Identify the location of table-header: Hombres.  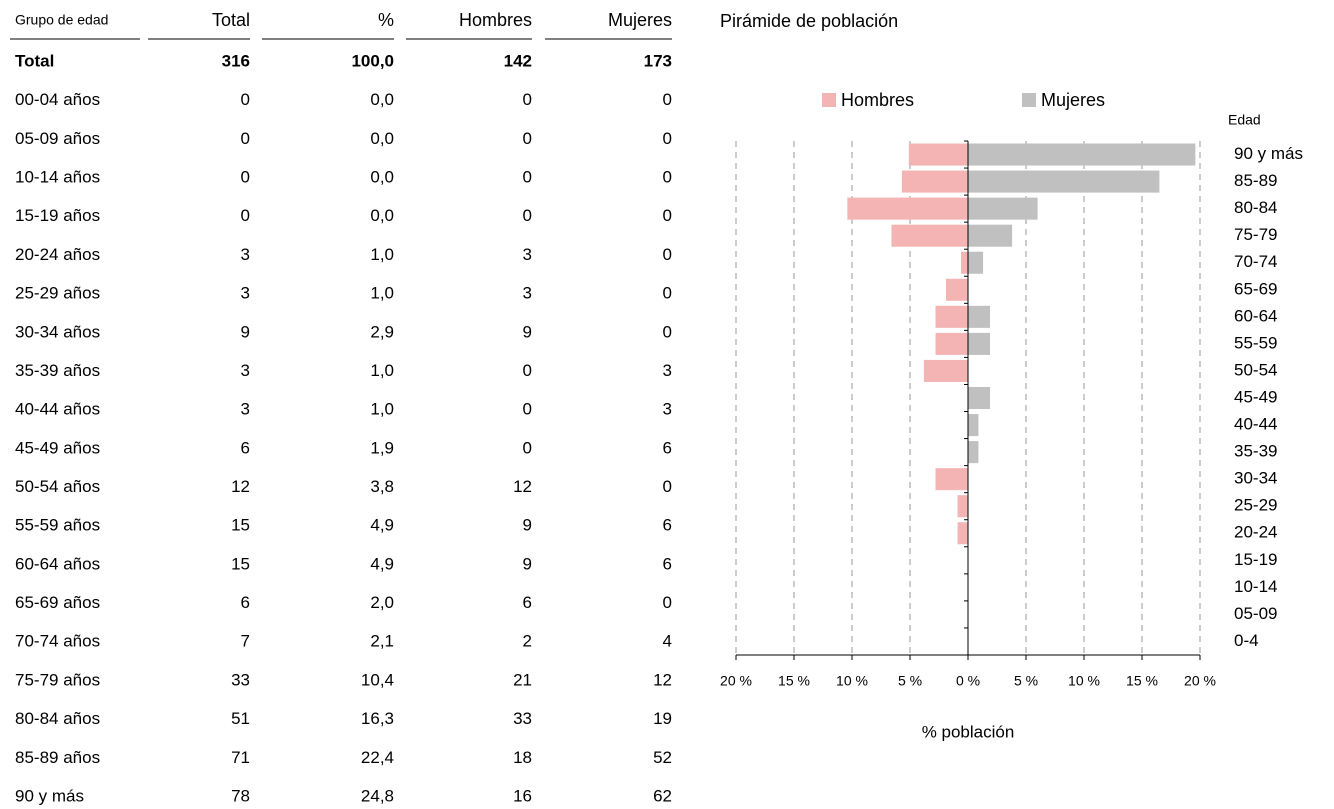
(495, 20).